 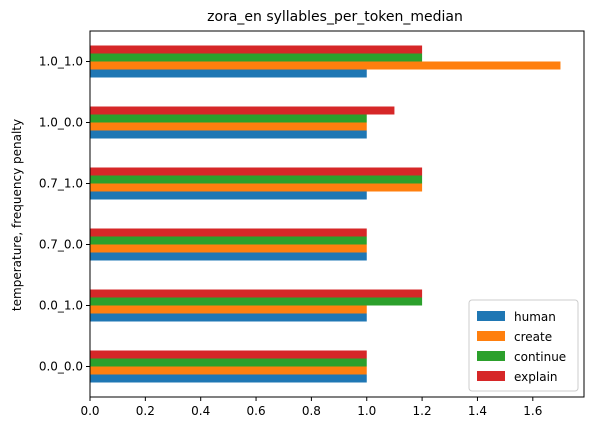 I want to click on bar-explain-0.0_0.0, so click(x=228, y=354).